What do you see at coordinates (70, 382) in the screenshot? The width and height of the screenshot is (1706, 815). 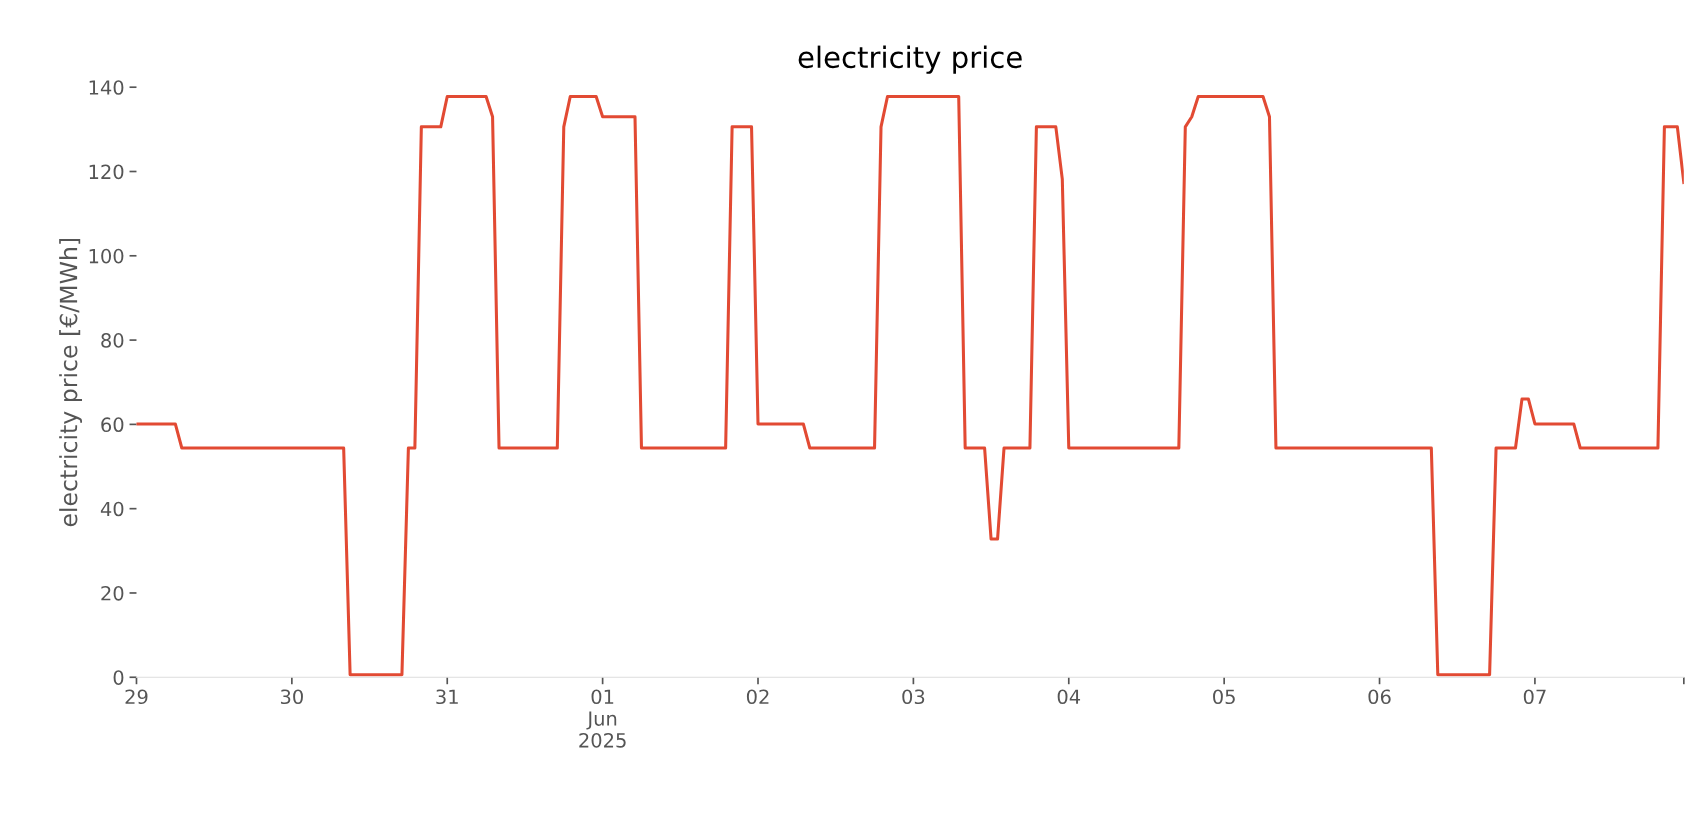 I see `y-axis-title: electricity price [€/MWh]` at bounding box center [70, 382].